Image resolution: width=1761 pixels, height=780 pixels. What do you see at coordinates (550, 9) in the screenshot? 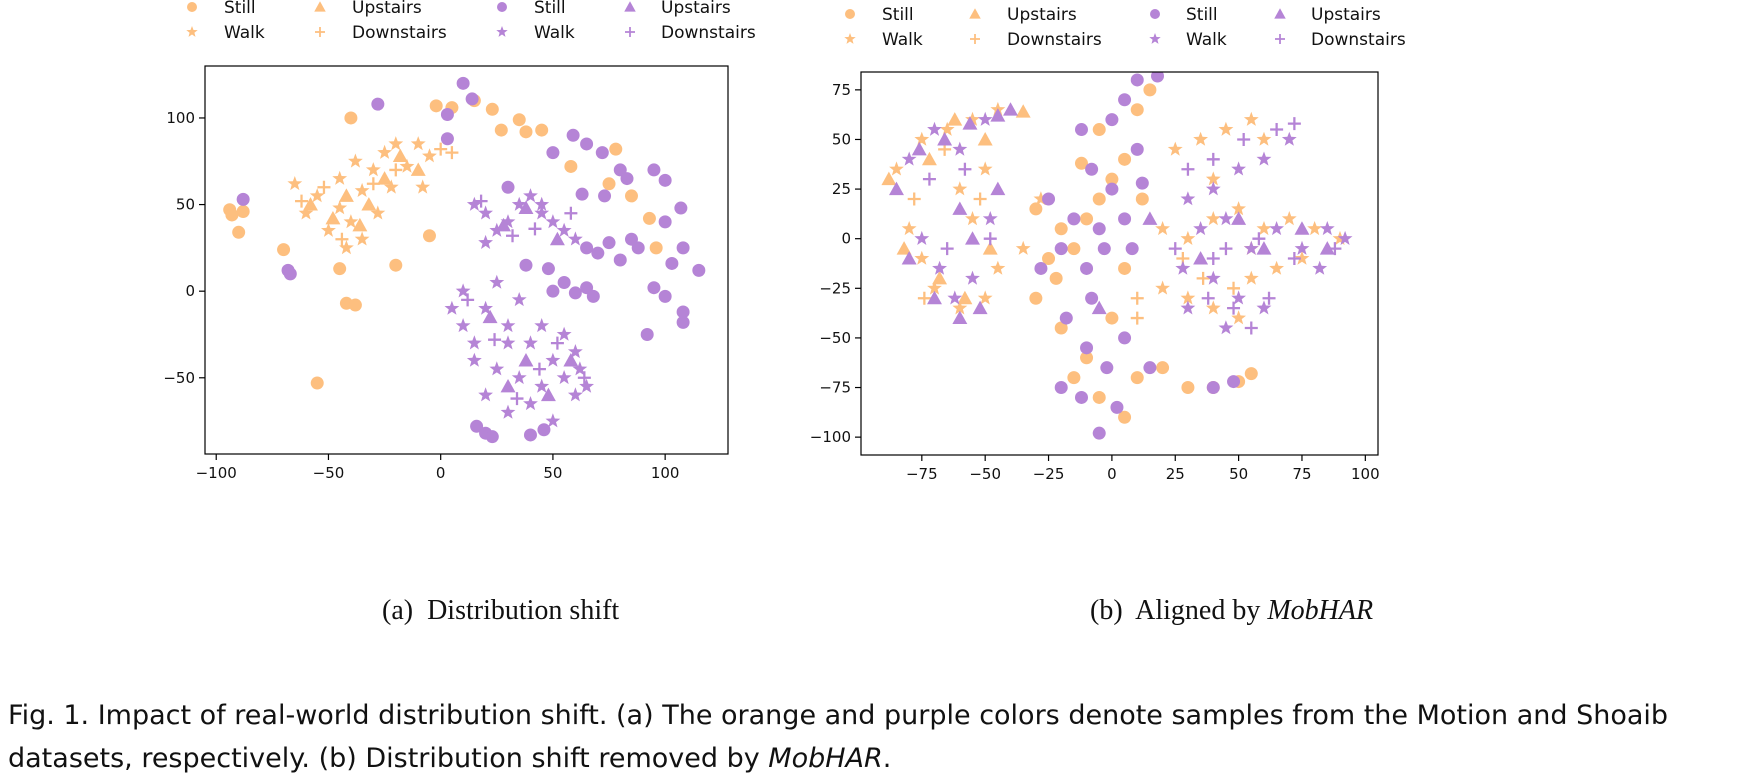
I see `legend-label-shoaib-still: Still` at bounding box center [550, 9].